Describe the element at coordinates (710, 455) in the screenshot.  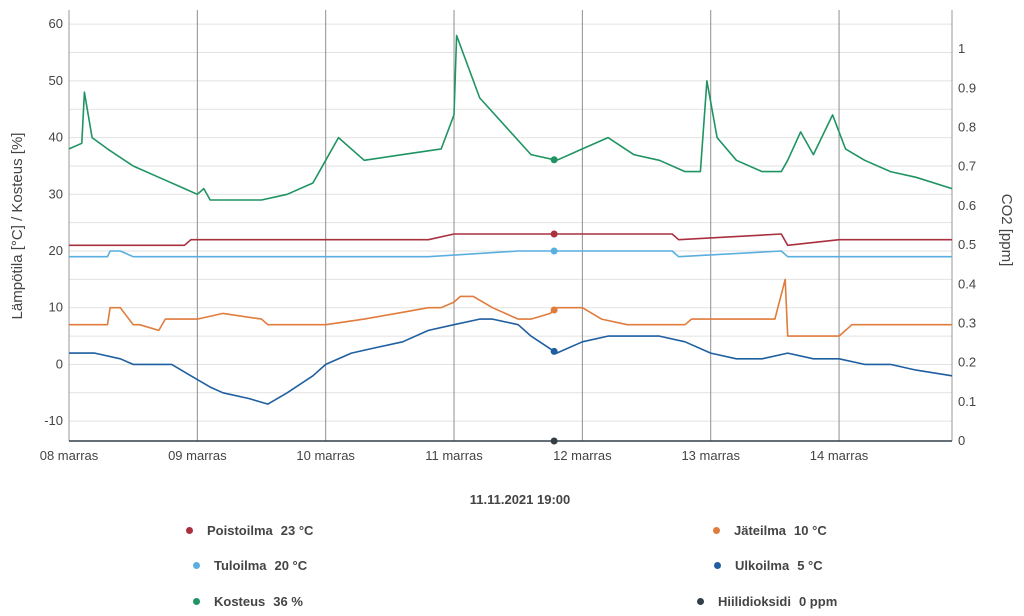
I see `x-tick-label: 13 marras` at that location.